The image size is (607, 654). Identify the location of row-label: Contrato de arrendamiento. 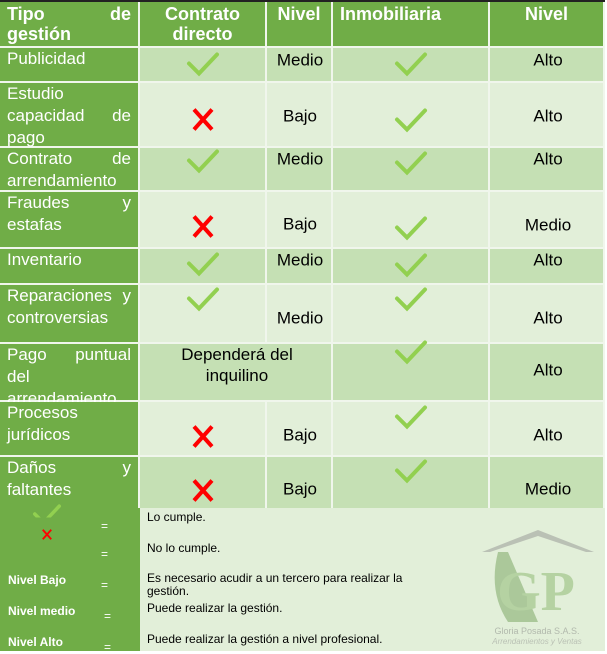
(70, 170).